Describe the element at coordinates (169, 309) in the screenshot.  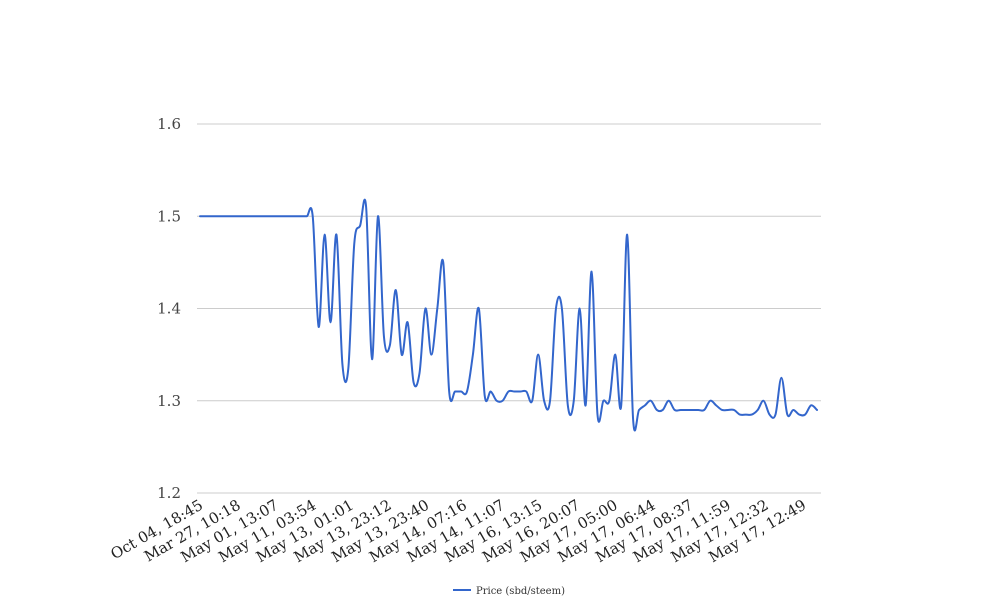
I see `y-tick-label: 1.4` at that location.